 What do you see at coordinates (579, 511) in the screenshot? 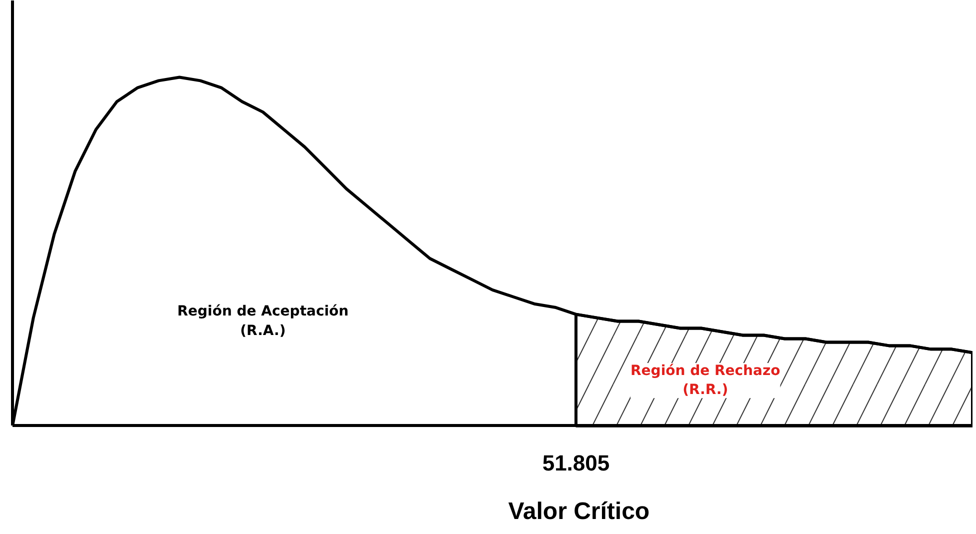
I see `x-axis-title: Valor Crítico` at bounding box center [579, 511].